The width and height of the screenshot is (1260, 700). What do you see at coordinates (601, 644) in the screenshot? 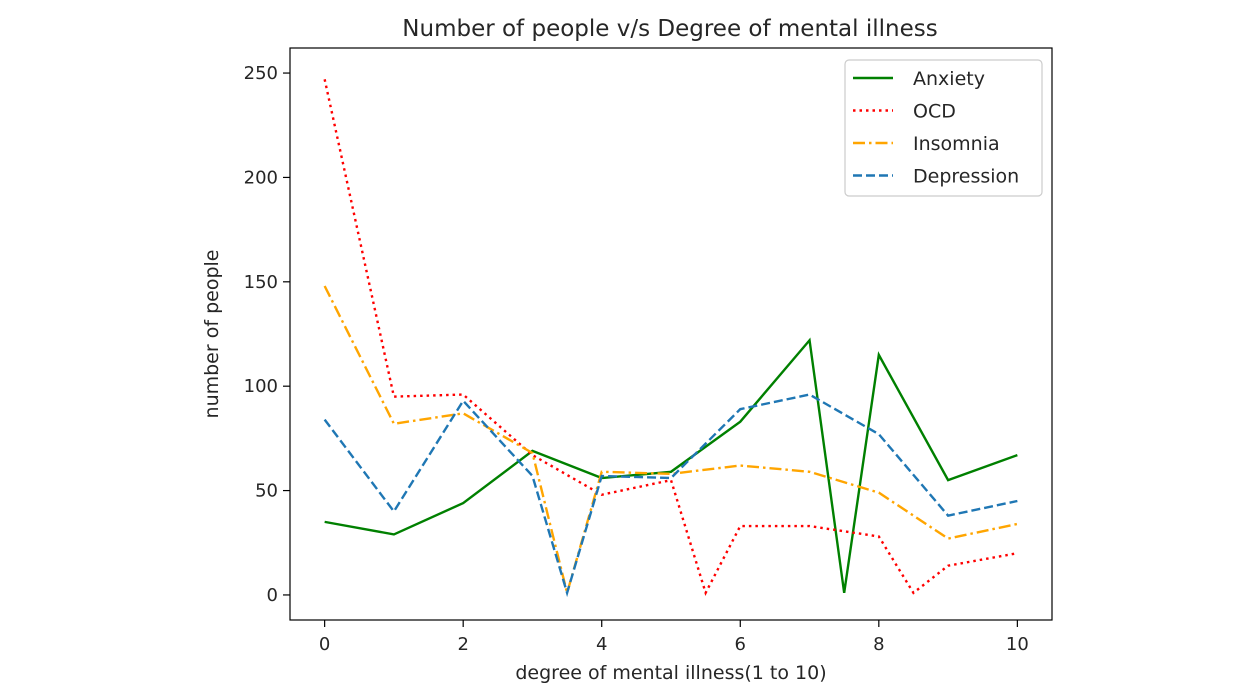
I see `x-tick-label: 4` at bounding box center [601, 644].